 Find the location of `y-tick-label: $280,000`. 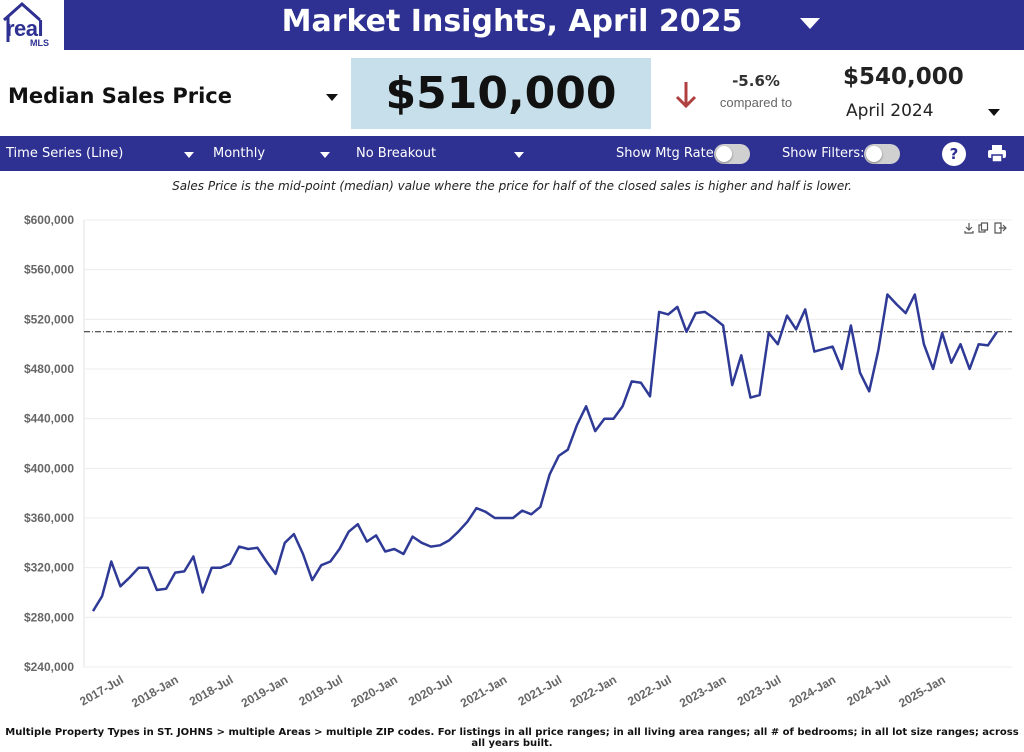

y-tick-label: $280,000 is located at coordinates (49, 617).